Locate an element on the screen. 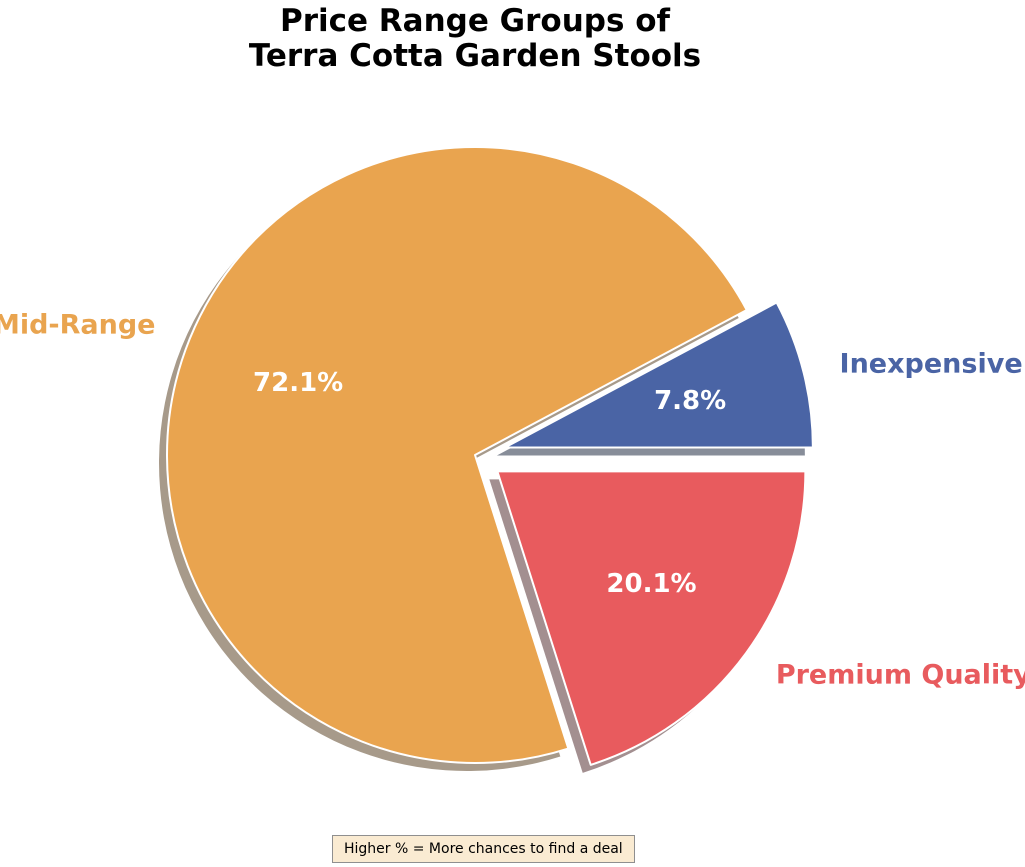  pie-slice-inexpensive is located at coordinates (658, 375).